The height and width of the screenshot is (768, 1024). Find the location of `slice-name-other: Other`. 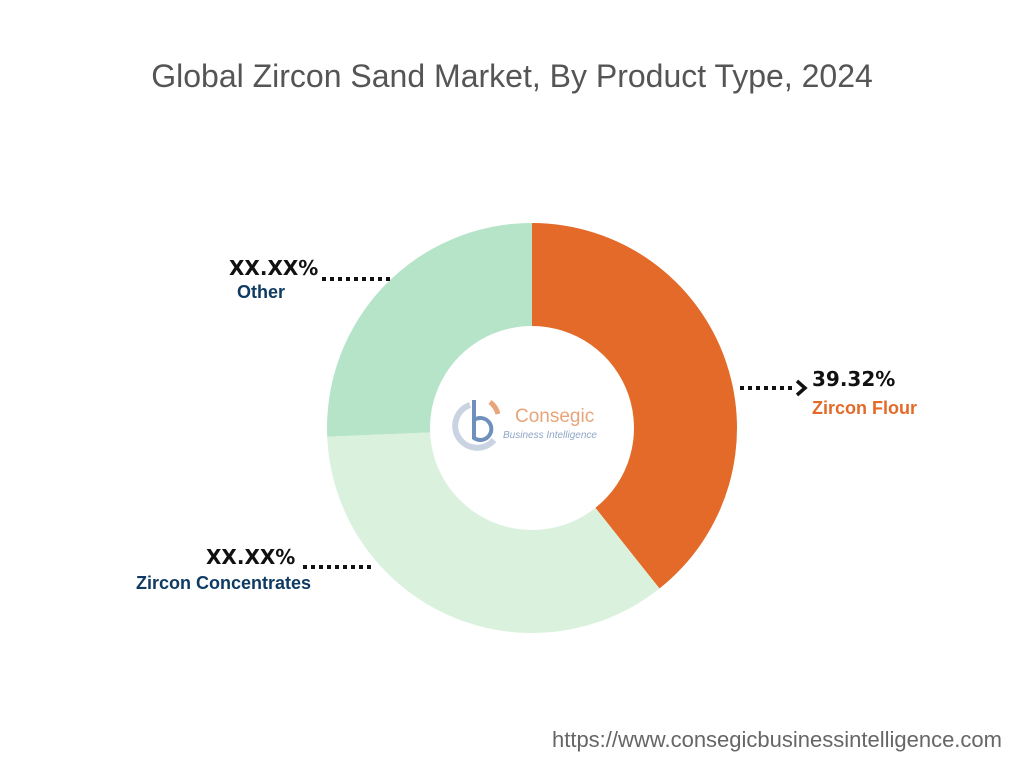

slice-name-other: Other is located at coordinates (261, 292).